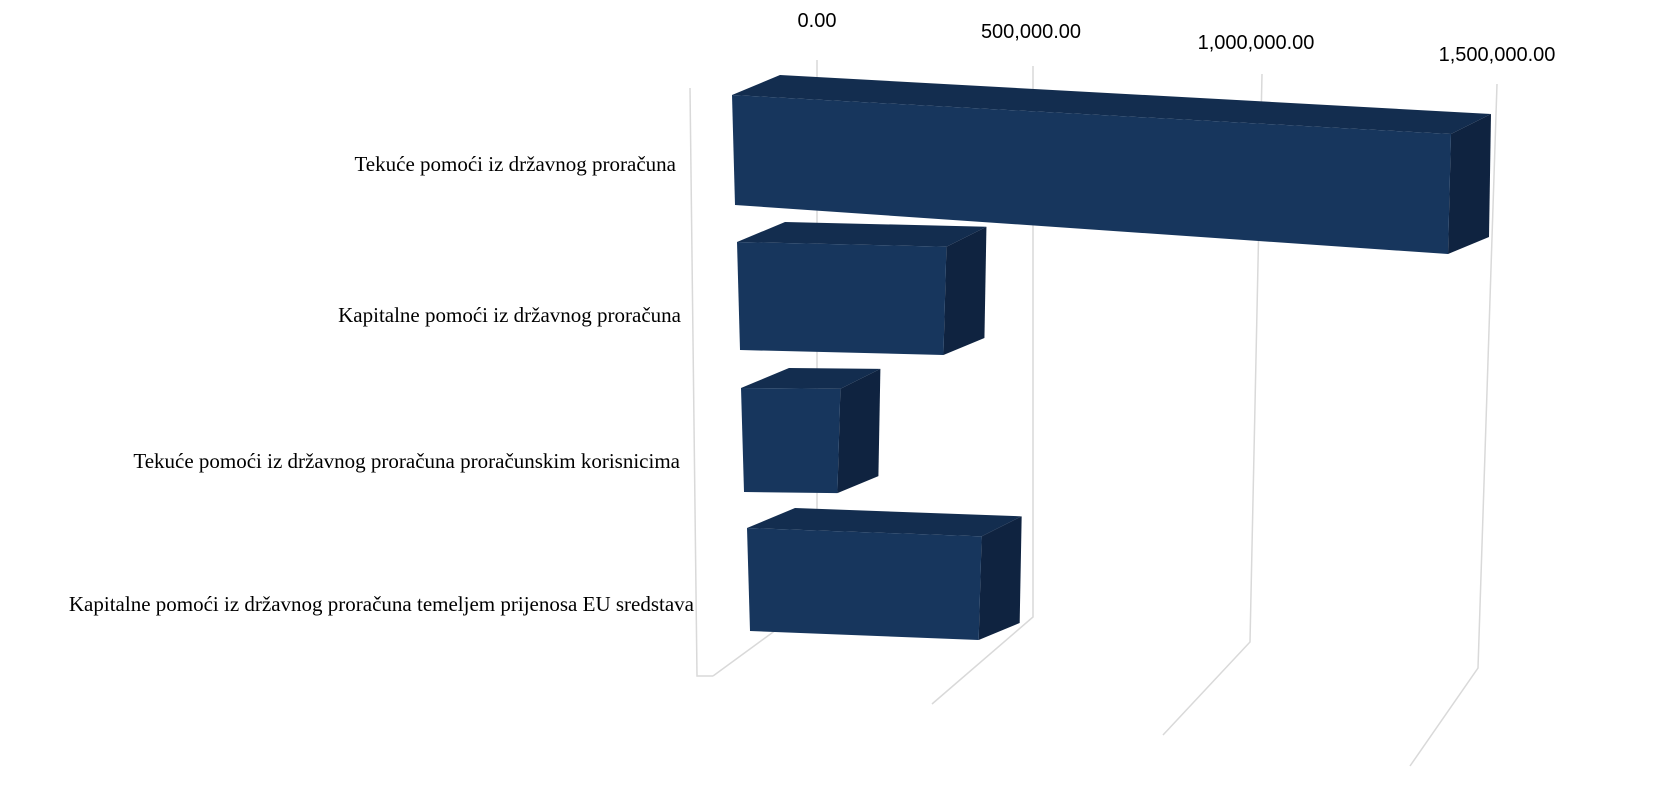 The height and width of the screenshot is (808, 1657). Describe the element at coordinates (1031, 32) in the screenshot. I see `x-tick-label: 500,000.00` at that location.